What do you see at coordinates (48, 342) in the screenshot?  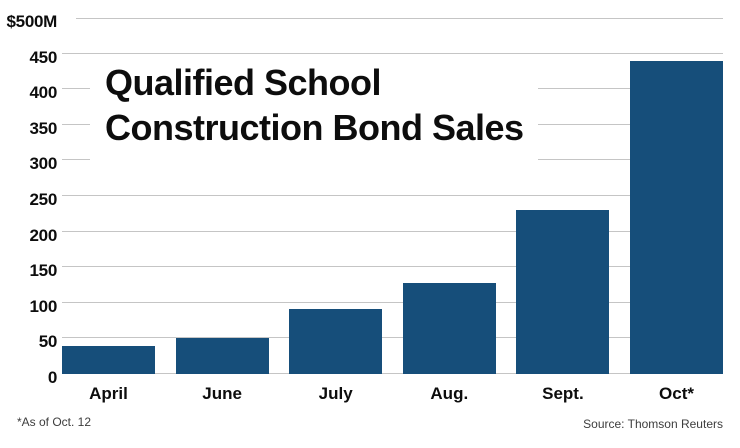 I see `y-tick-label: 50` at bounding box center [48, 342].